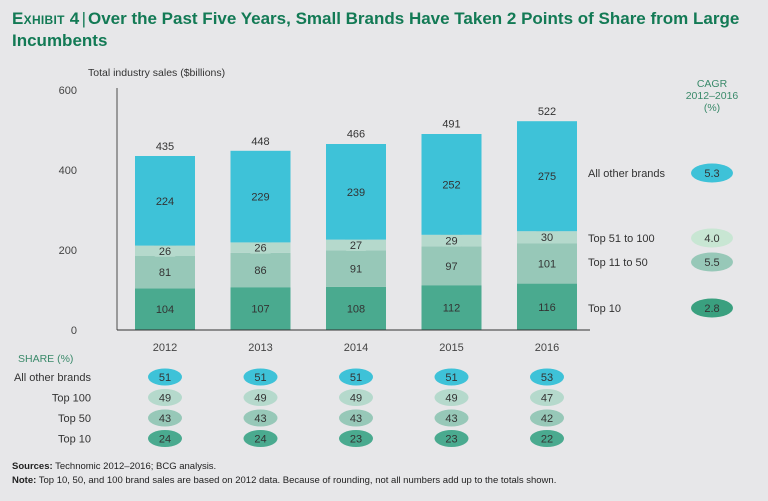 The width and height of the screenshot is (768, 501). I want to click on bar-value-label: 101, so click(547, 264).